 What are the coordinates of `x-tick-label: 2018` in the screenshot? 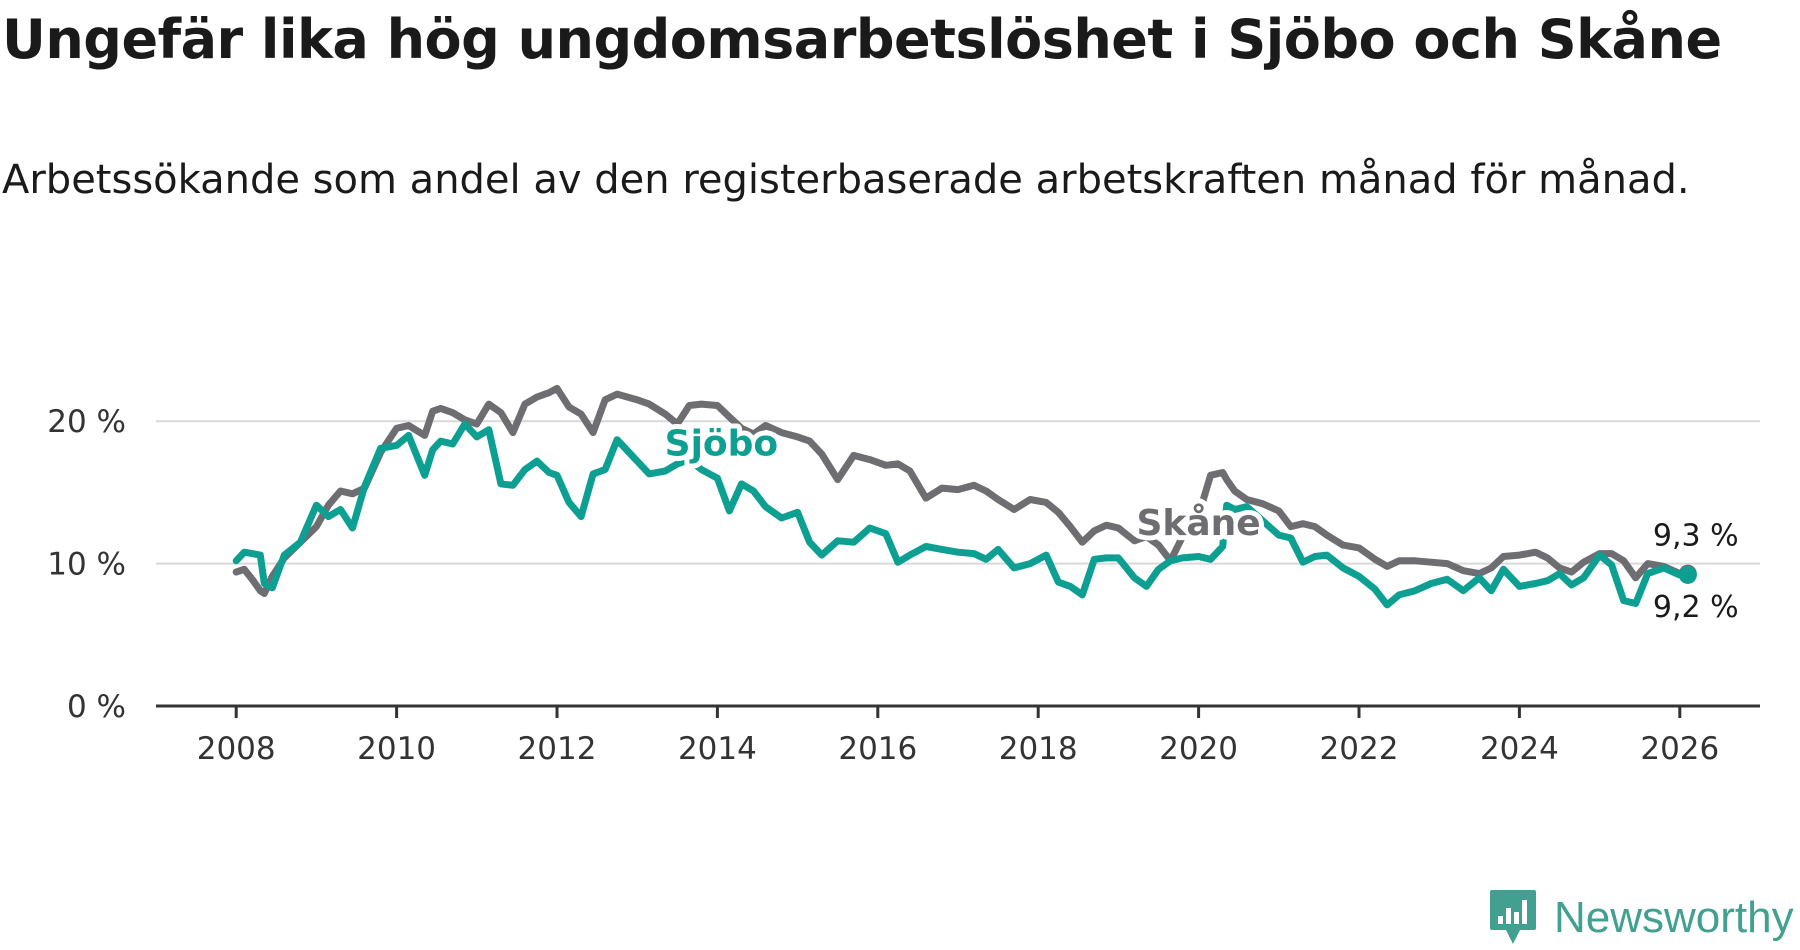 It's located at (1038, 749).